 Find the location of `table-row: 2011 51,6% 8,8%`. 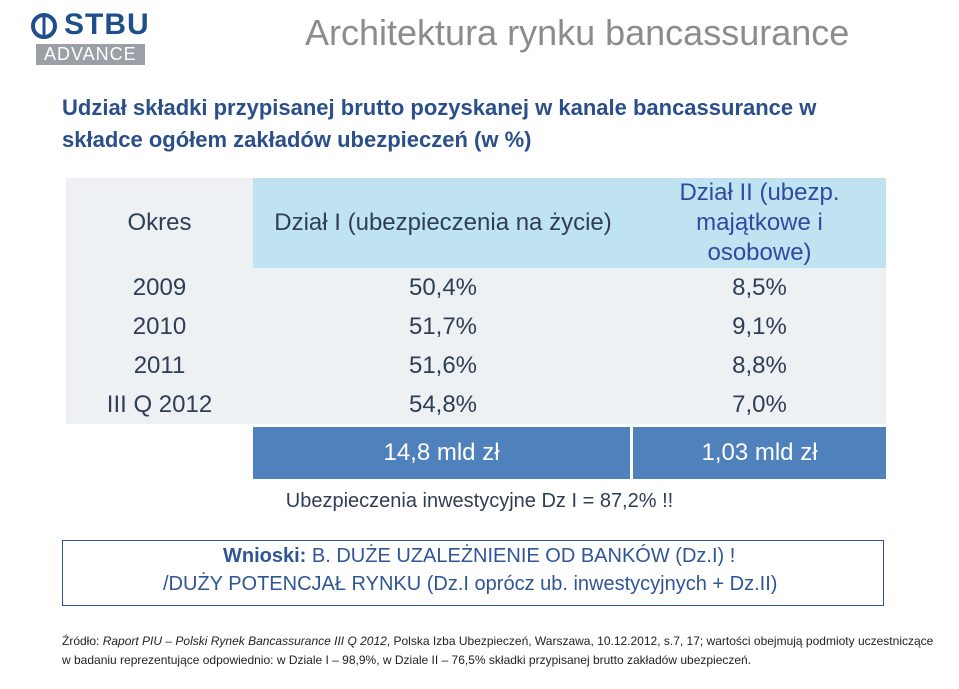

table-row: 2011 51,6% 8,8% is located at coordinates (476, 365).